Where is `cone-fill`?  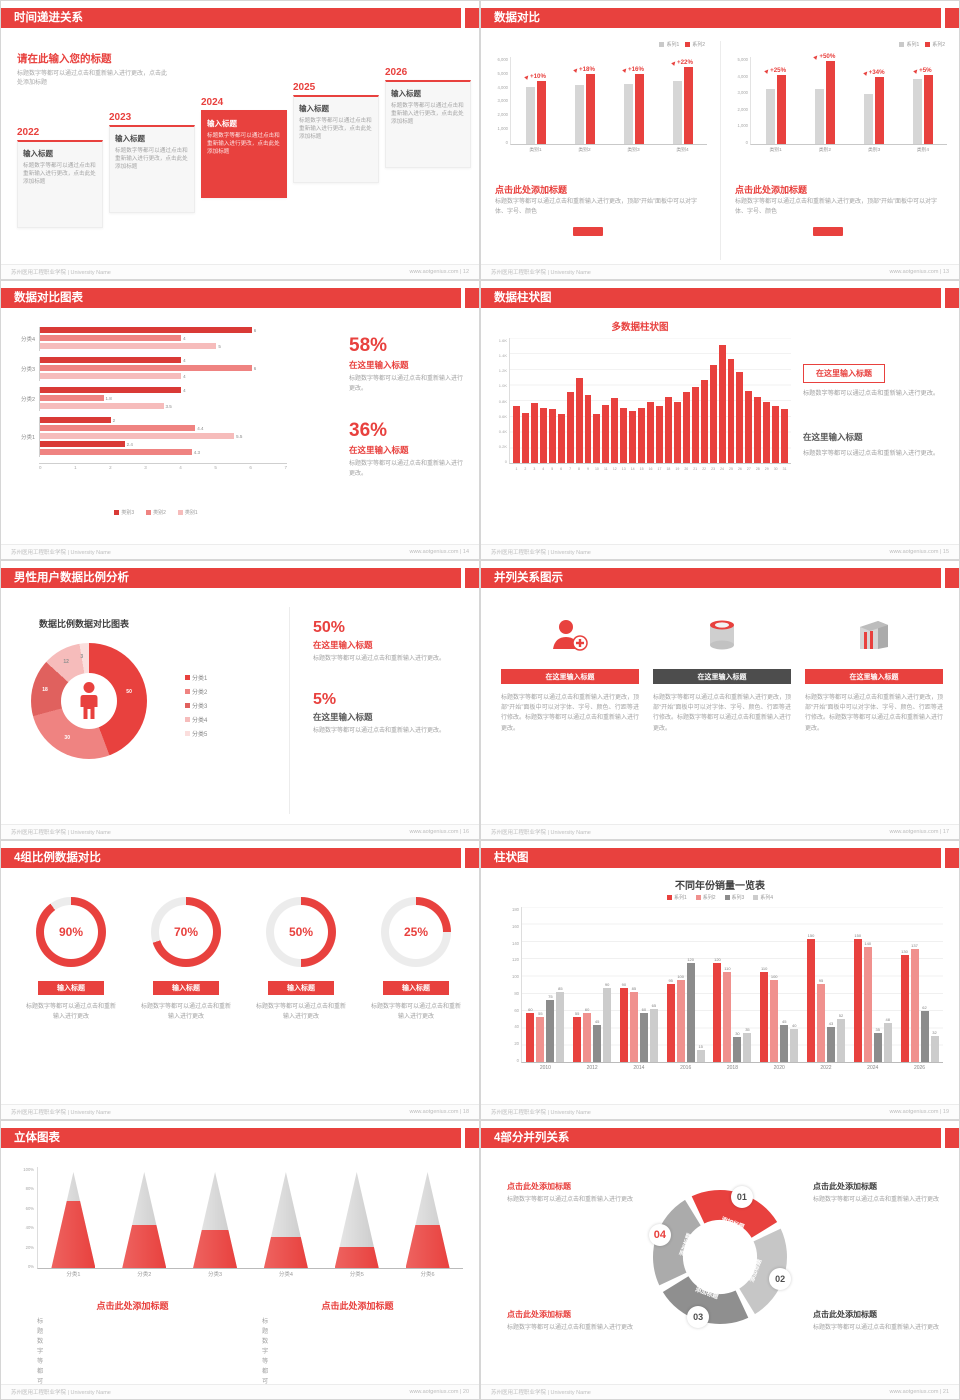
cone-fill is located at coordinates (73, 1234).